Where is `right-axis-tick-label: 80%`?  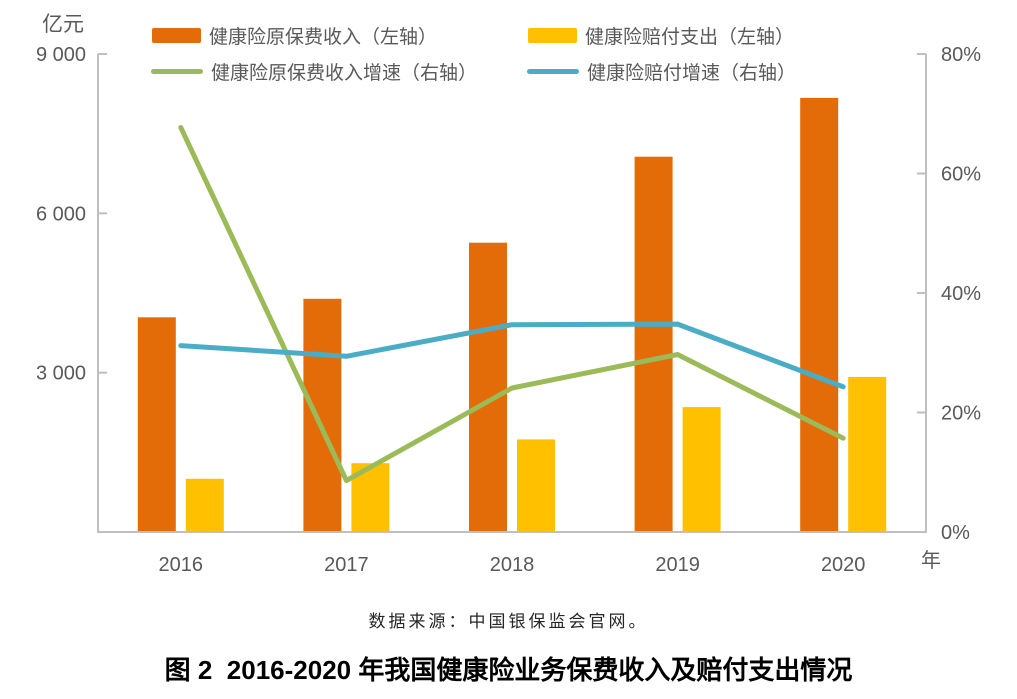 right-axis-tick-label: 80% is located at coordinates (961, 55).